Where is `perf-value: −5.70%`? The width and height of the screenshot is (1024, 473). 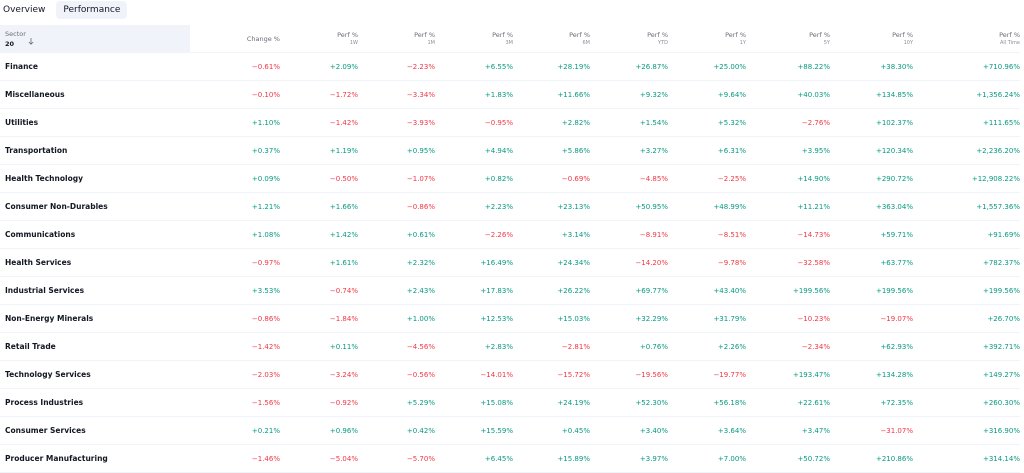
perf-value: −5.70% is located at coordinates (420, 458).